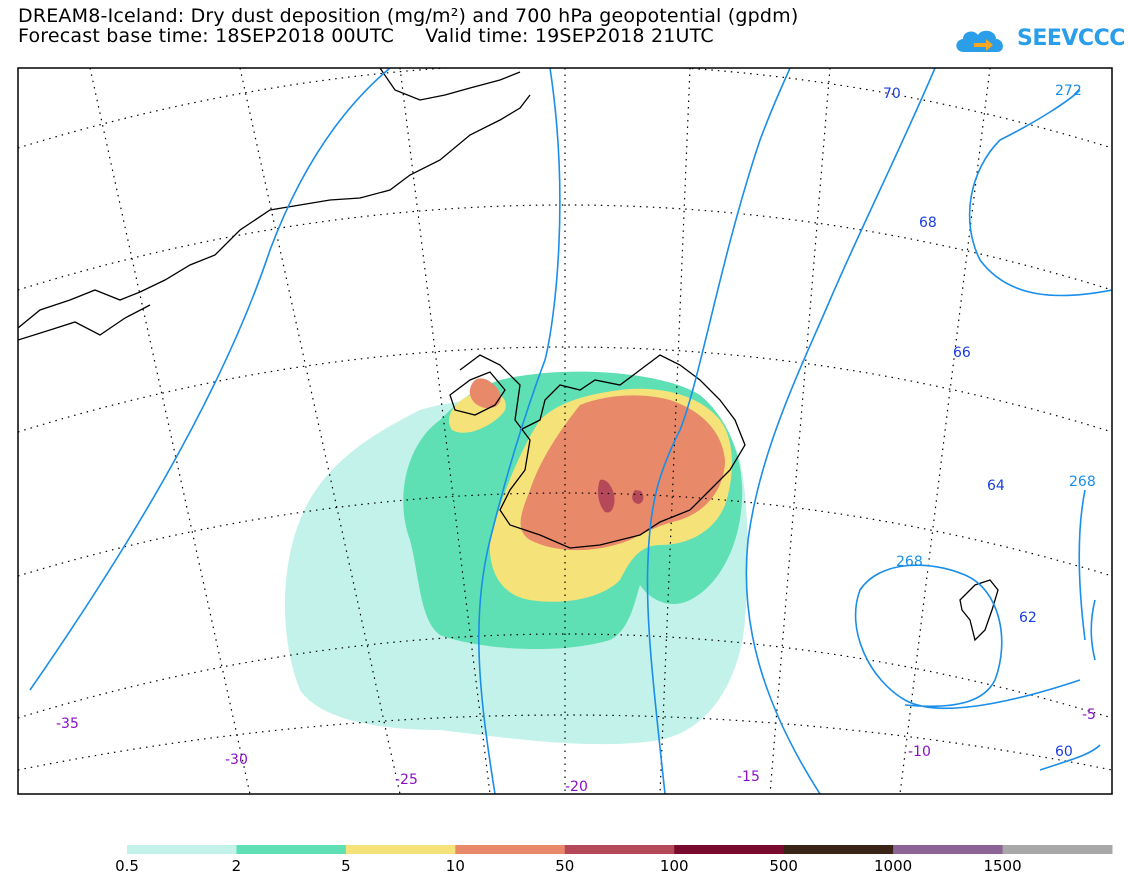 Image resolution: width=1128 pixels, height=888 pixels. What do you see at coordinates (127, 866) in the screenshot?
I see `colorbar-label: 0.5` at bounding box center [127, 866].